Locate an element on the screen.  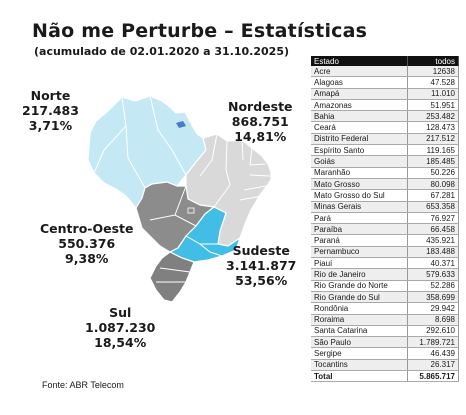
nordeste-state-divider is located at coordinates (235, 170).